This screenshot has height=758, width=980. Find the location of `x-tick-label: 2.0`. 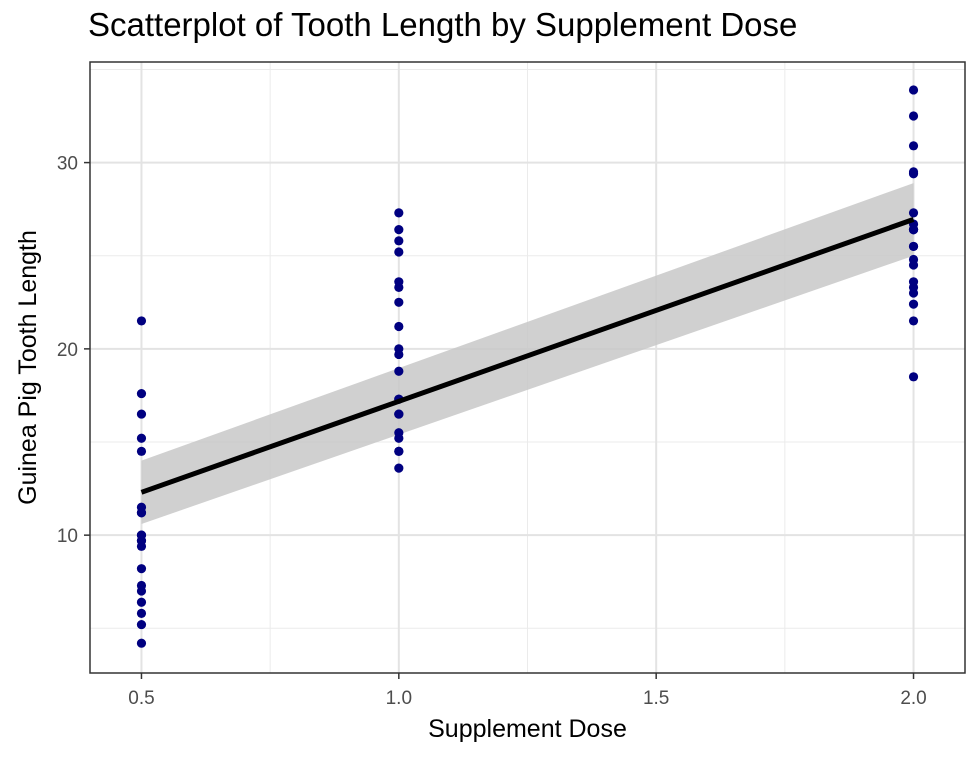

x-tick-label: 2.0 is located at coordinates (913, 698).